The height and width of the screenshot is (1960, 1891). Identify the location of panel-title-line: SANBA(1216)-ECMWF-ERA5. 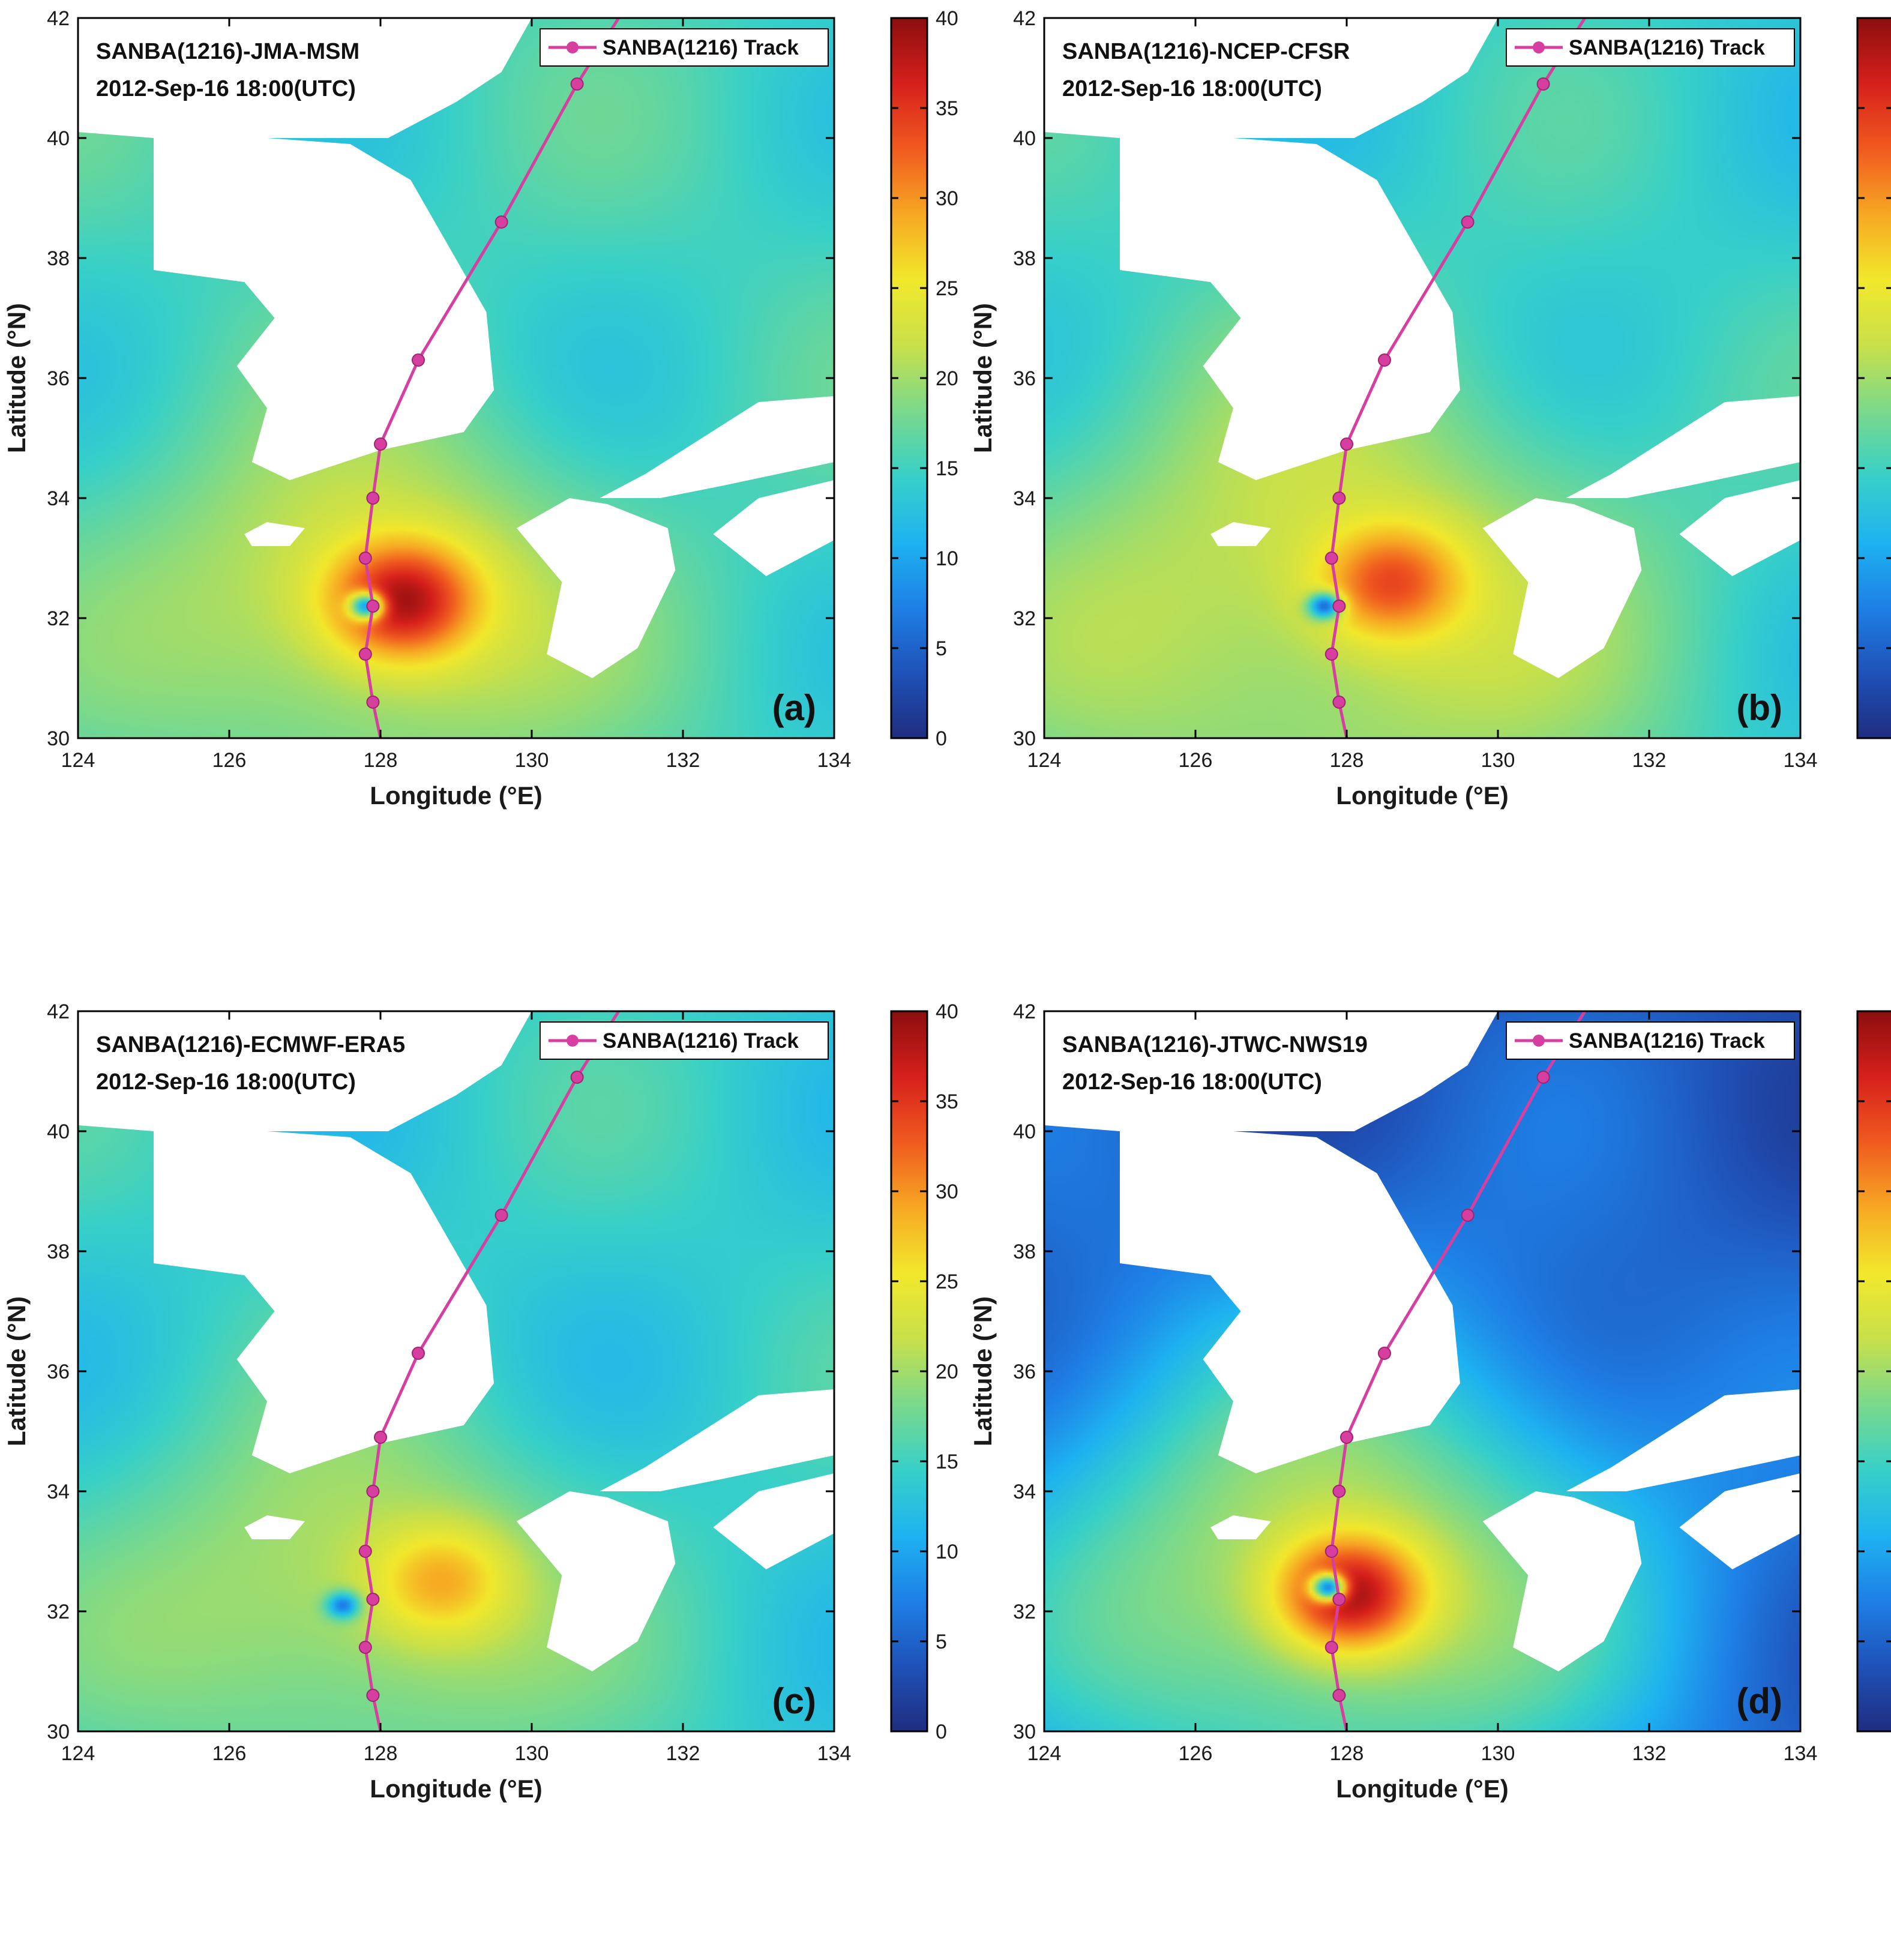
(250, 1044).